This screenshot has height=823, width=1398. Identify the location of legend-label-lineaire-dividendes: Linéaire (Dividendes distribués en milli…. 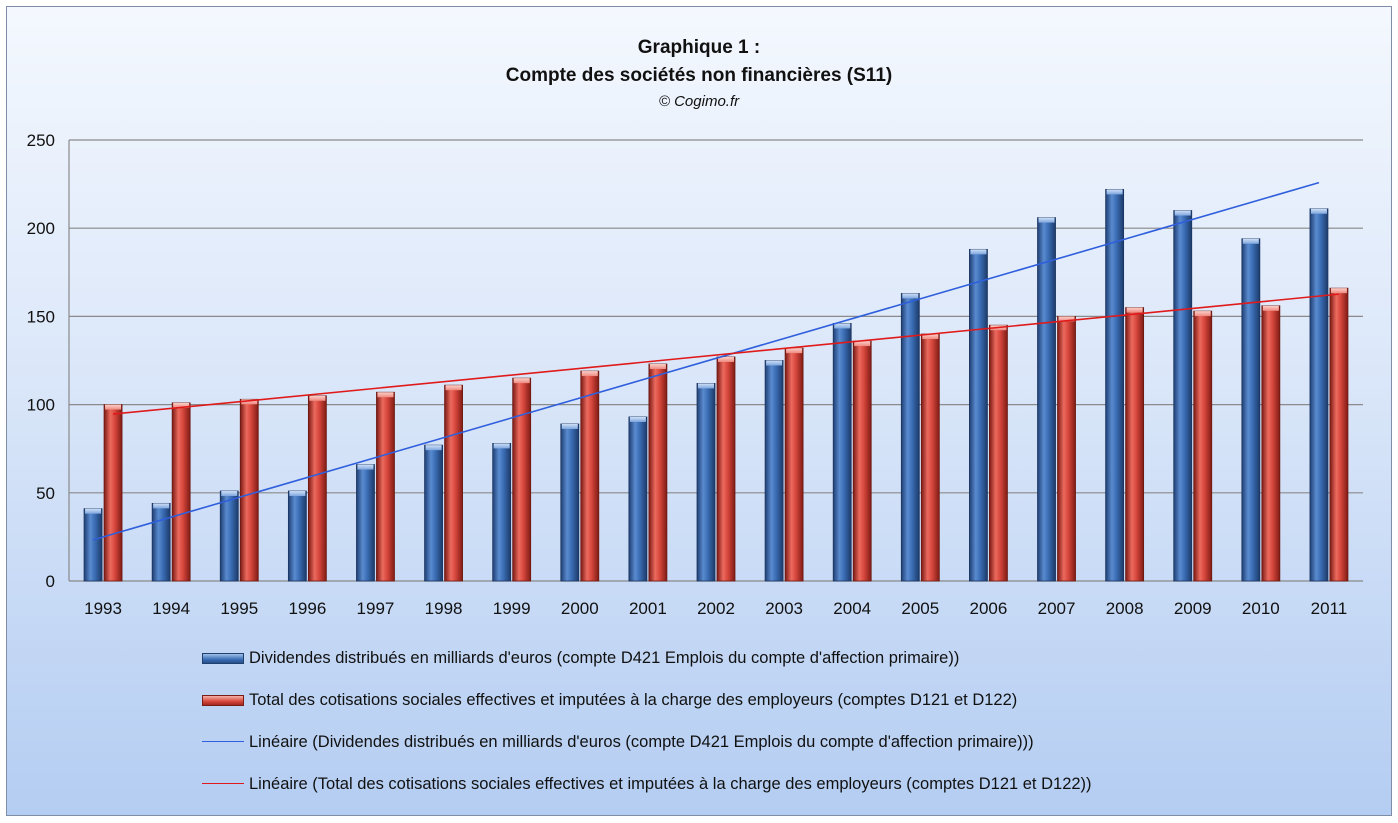
(641, 742).